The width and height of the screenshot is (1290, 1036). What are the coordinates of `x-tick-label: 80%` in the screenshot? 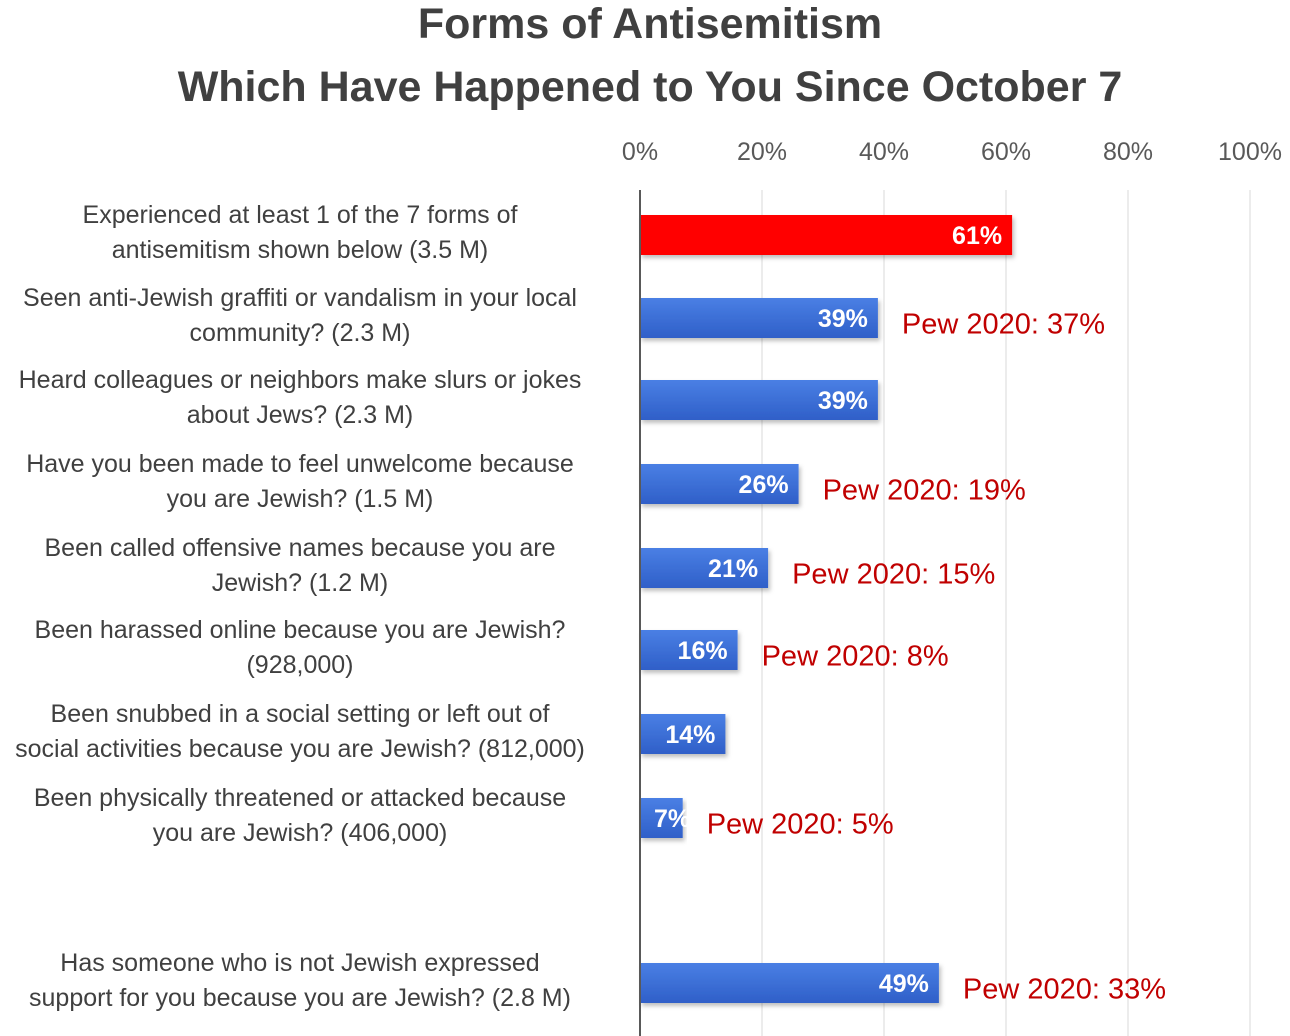 It's located at (1128, 152).